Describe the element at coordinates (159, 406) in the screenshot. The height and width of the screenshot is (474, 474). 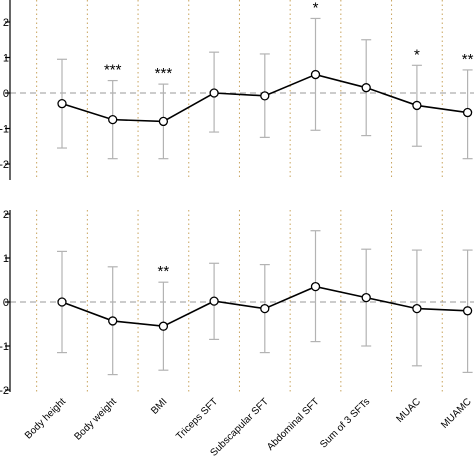
I see `category-label: BMI` at that location.